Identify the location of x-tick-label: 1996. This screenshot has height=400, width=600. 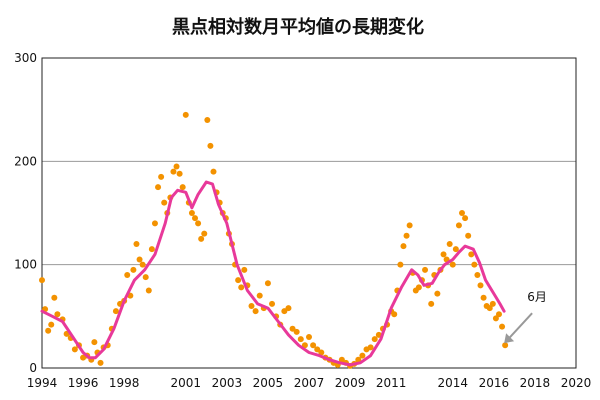
(83, 383).